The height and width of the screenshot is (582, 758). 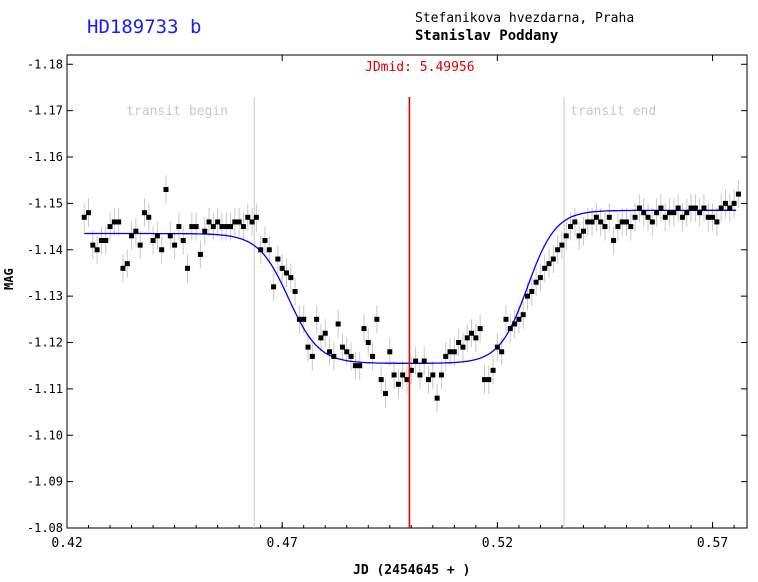 What do you see at coordinates (45, 528) in the screenshot?
I see `y-tick-label: -1.08` at bounding box center [45, 528].